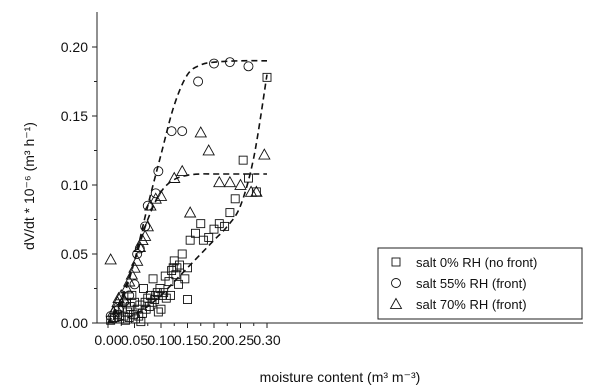 Image resolution: width=598 pixels, height=390 pixels. I want to click on legend-label: salt 70% RH (front), so click(471, 304).